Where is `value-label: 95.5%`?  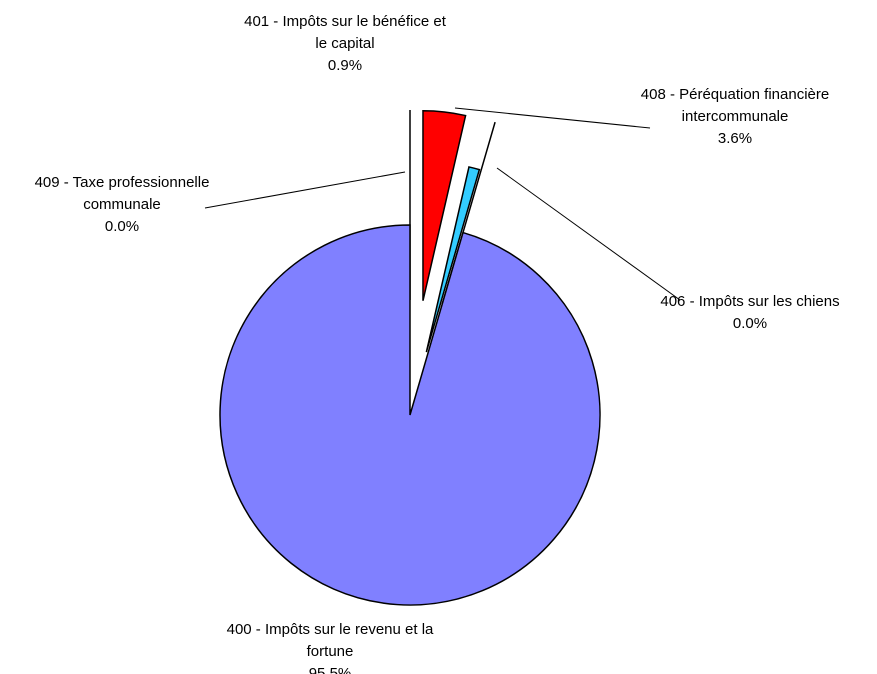 value-label: 95.5% is located at coordinates (330, 669).